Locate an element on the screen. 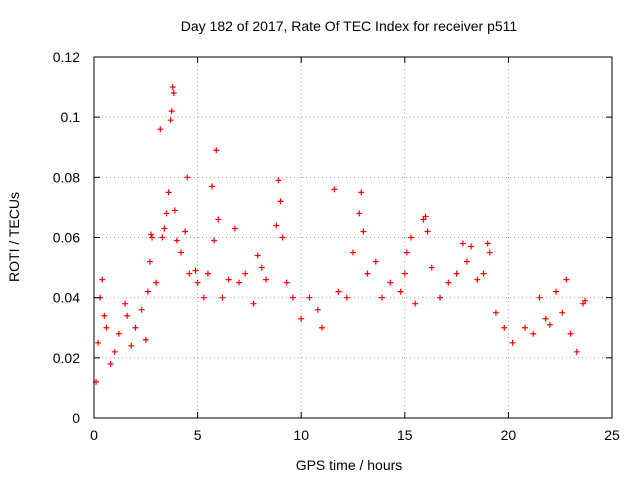 The image size is (640, 480). y-tick-label: 0.02 is located at coordinates (66, 358).